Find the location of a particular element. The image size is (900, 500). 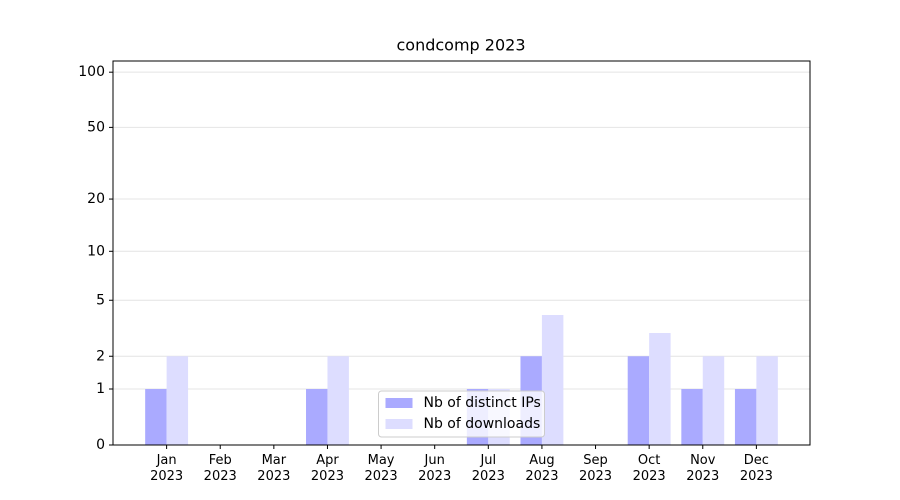

x-tick-label: Jan 2023 is located at coordinates (167, 468).